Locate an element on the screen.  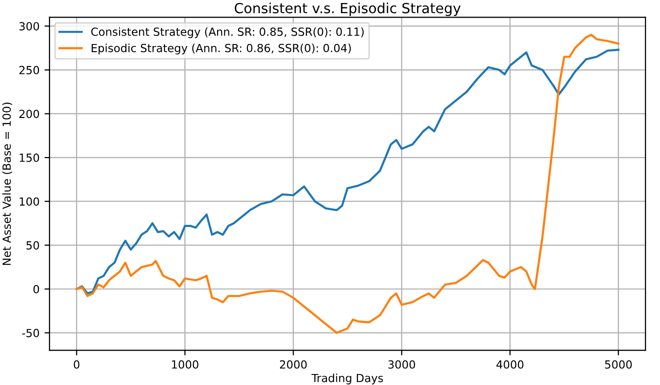
x-tick-label: 1000 is located at coordinates (185, 364).